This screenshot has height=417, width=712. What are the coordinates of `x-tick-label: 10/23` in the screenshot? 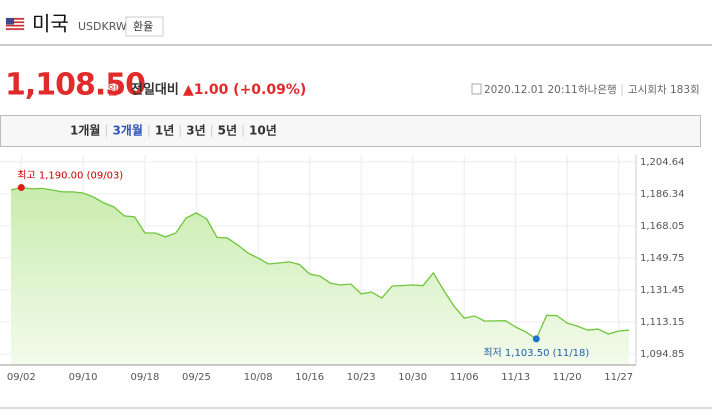 It's located at (361, 377).